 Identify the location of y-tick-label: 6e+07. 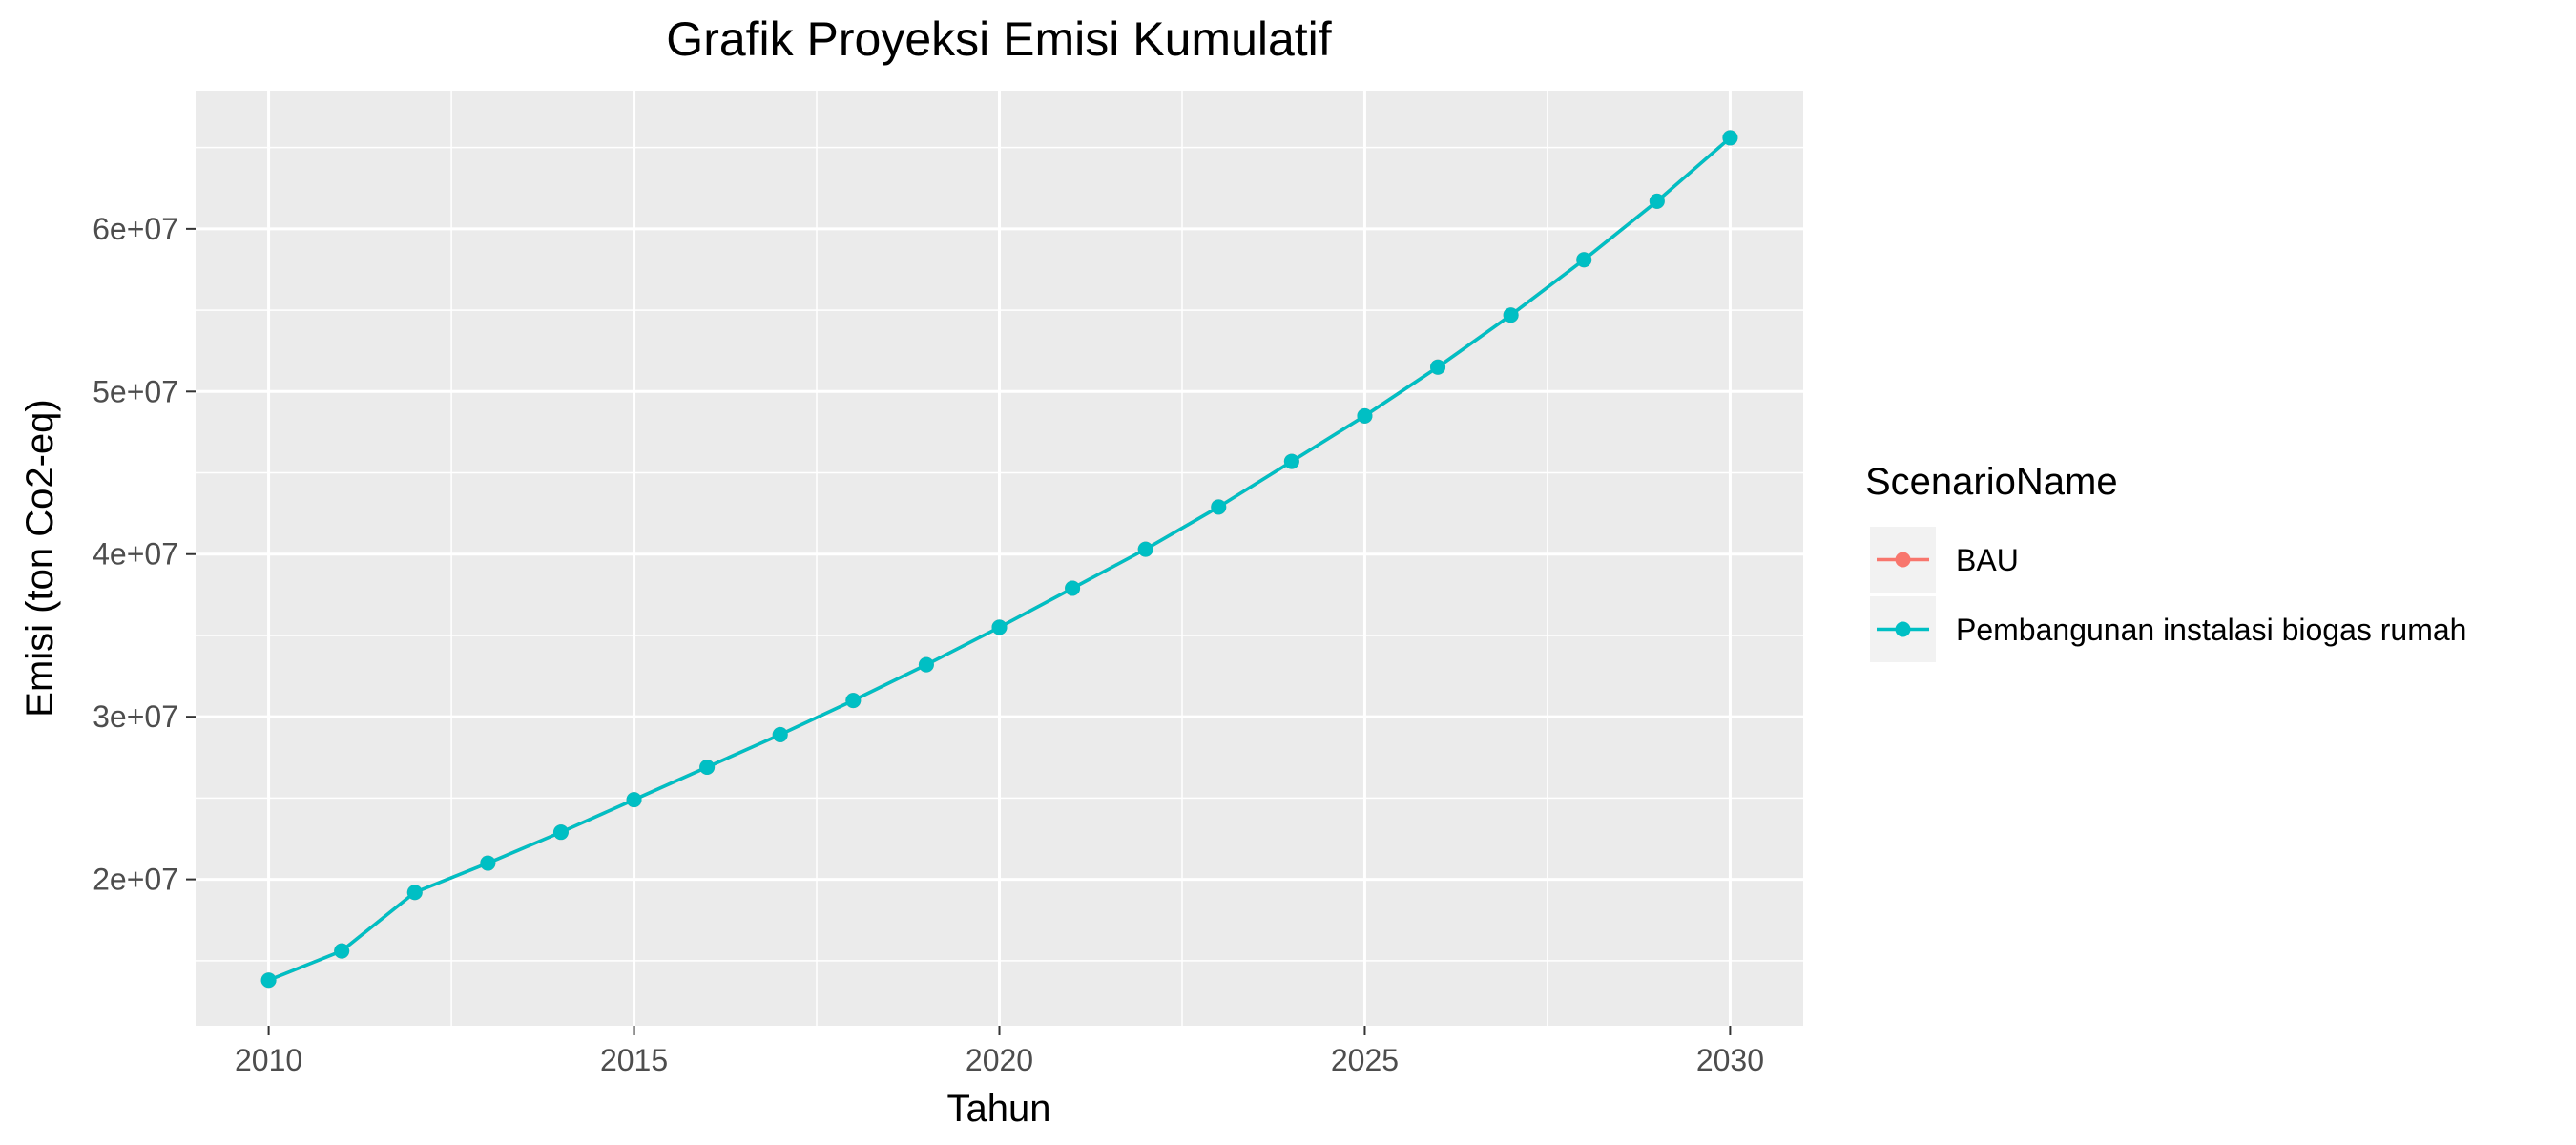
(135, 229).